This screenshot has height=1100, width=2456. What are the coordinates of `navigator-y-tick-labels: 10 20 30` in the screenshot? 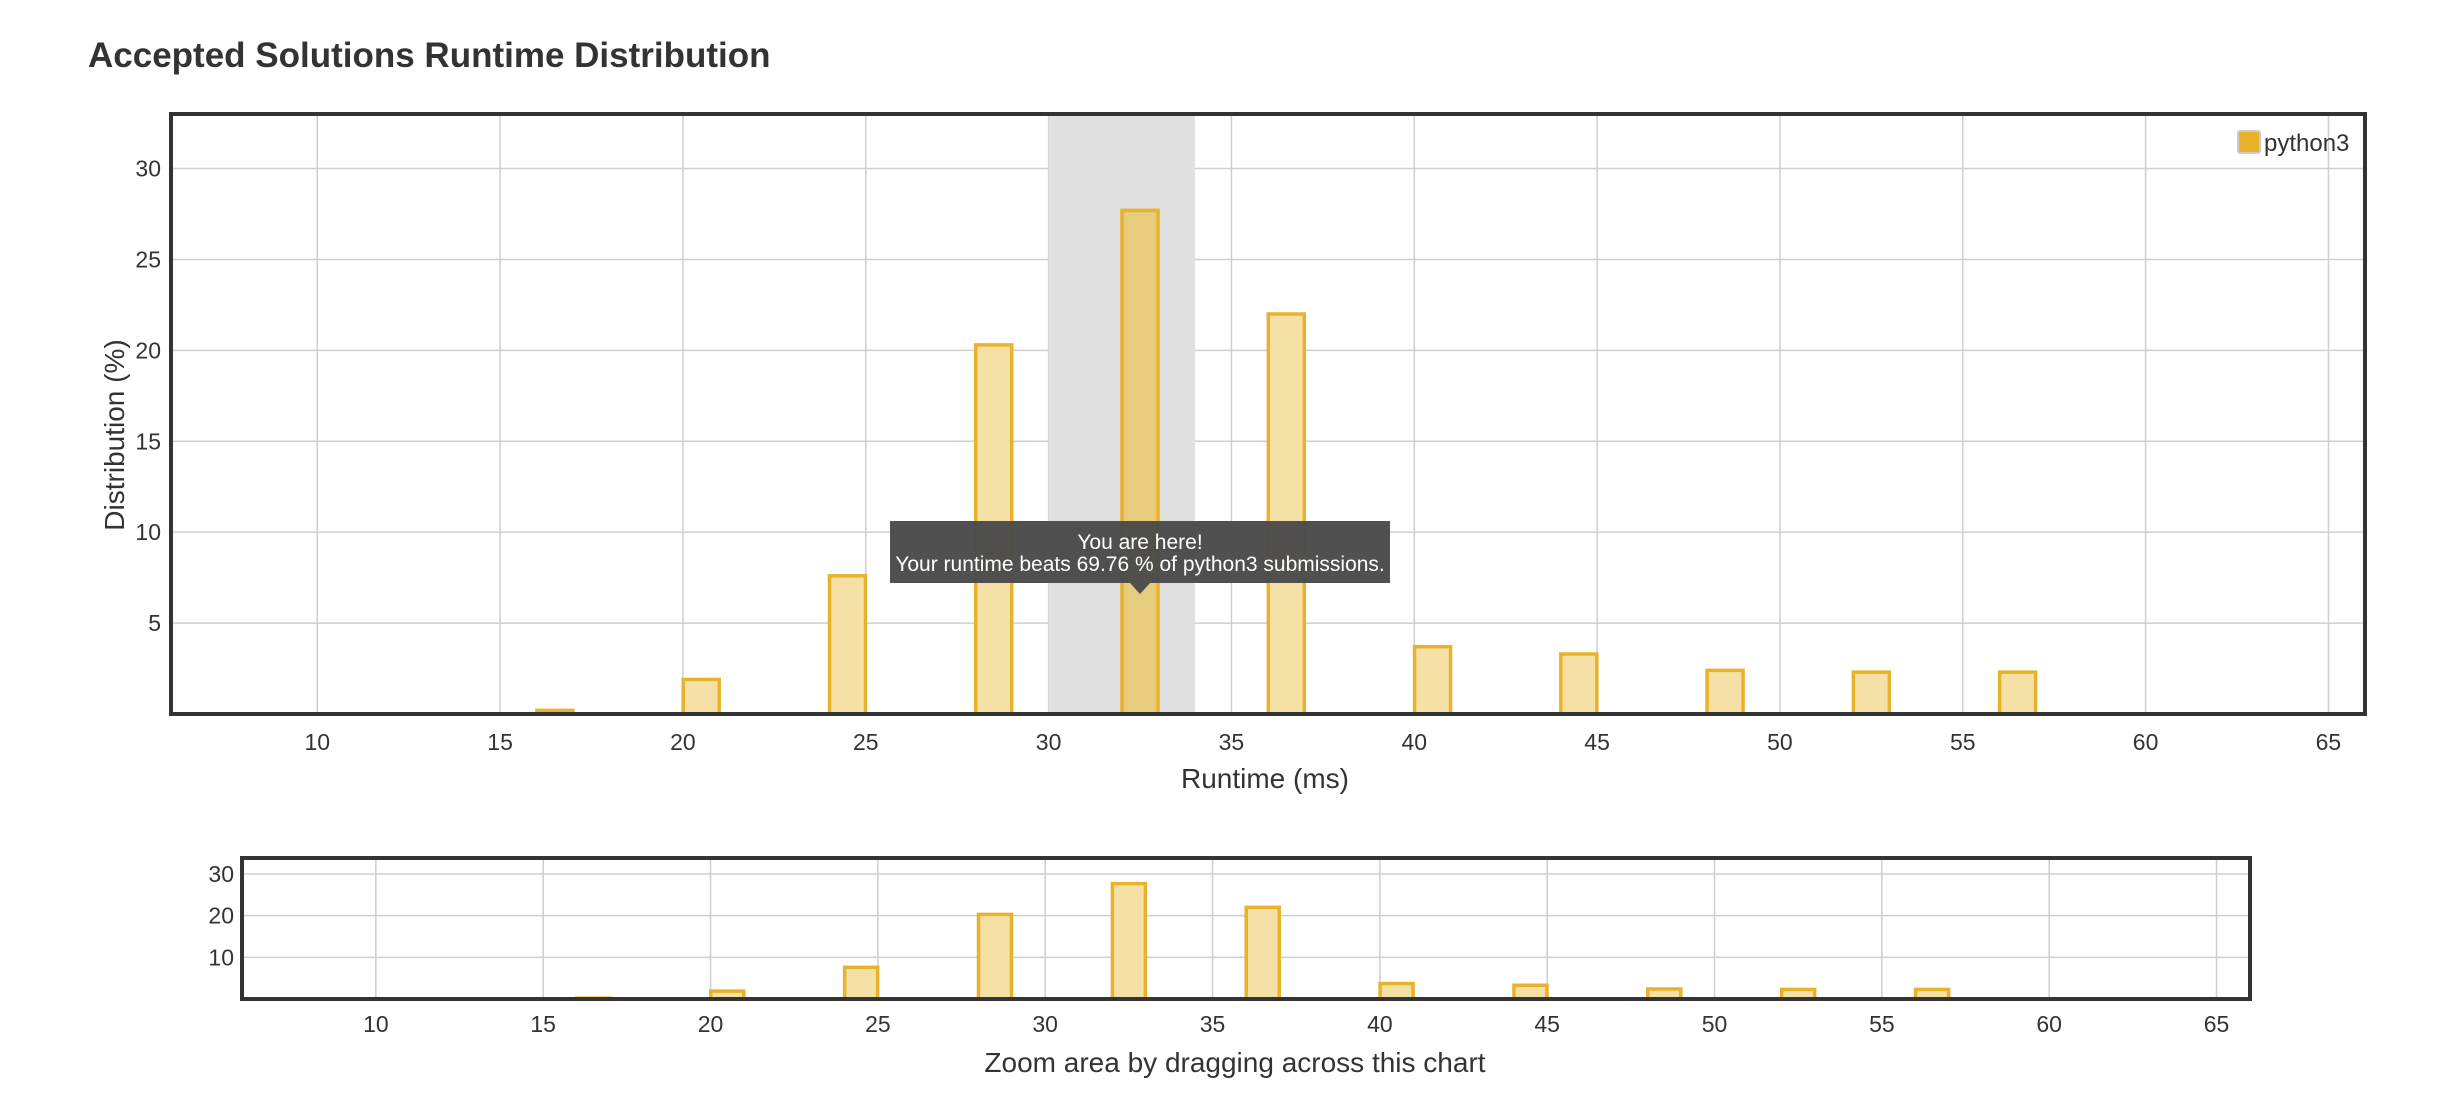 It's located at (221, 915).